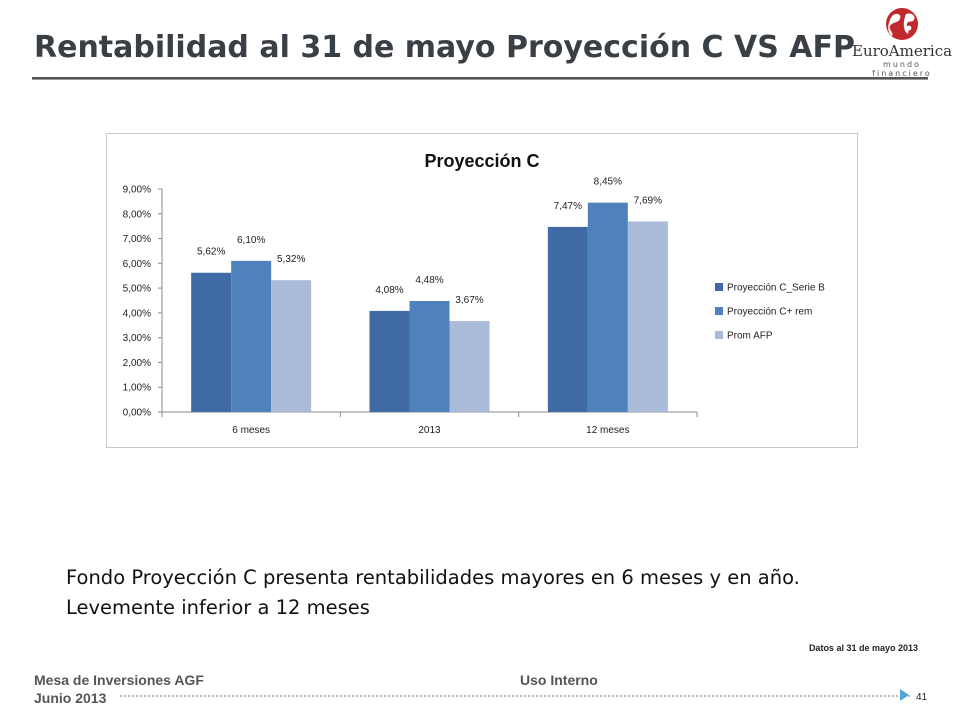 The width and height of the screenshot is (960, 720). I want to click on page-number: 41, so click(922, 697).